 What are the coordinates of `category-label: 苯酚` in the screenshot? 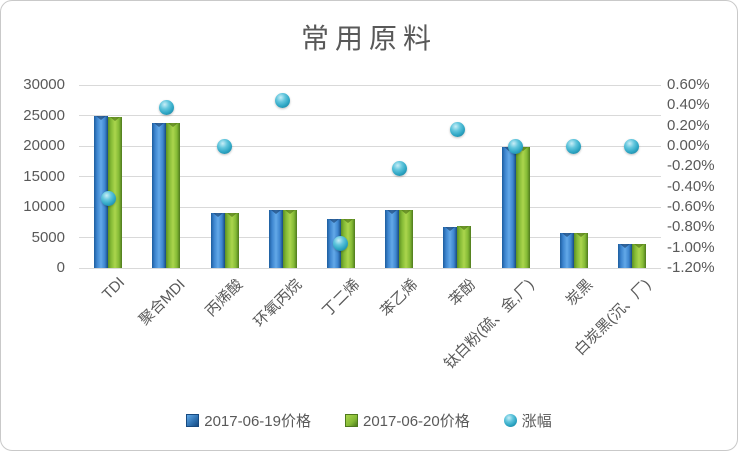 It's located at (463, 293).